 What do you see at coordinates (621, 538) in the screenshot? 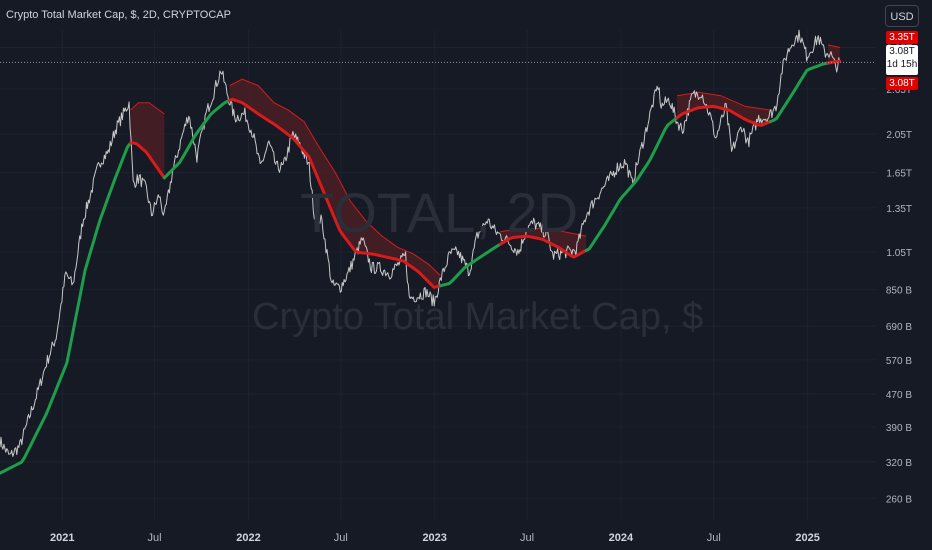
I see `x-tick-label: 2024` at bounding box center [621, 538].